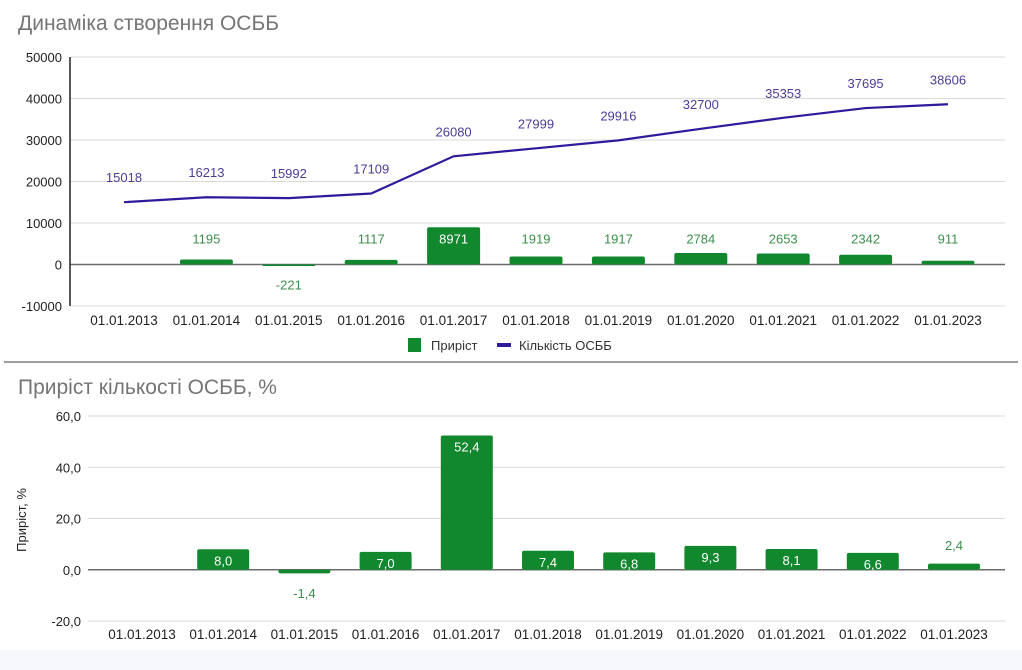 The height and width of the screenshot is (670, 1022). I want to click on bar-data-label: 2653, so click(783, 239).